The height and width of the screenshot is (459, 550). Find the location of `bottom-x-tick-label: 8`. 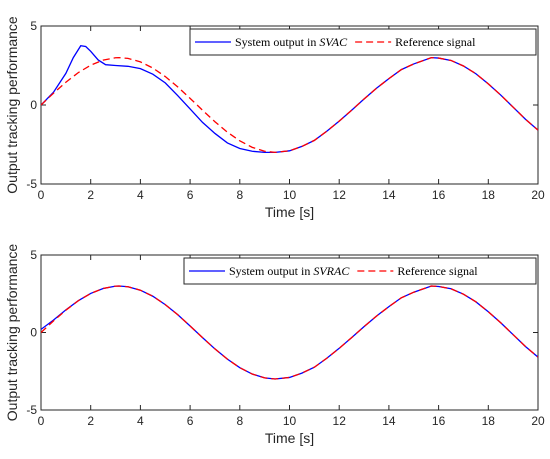

bottom-x-tick-label: 8 is located at coordinates (239, 421).